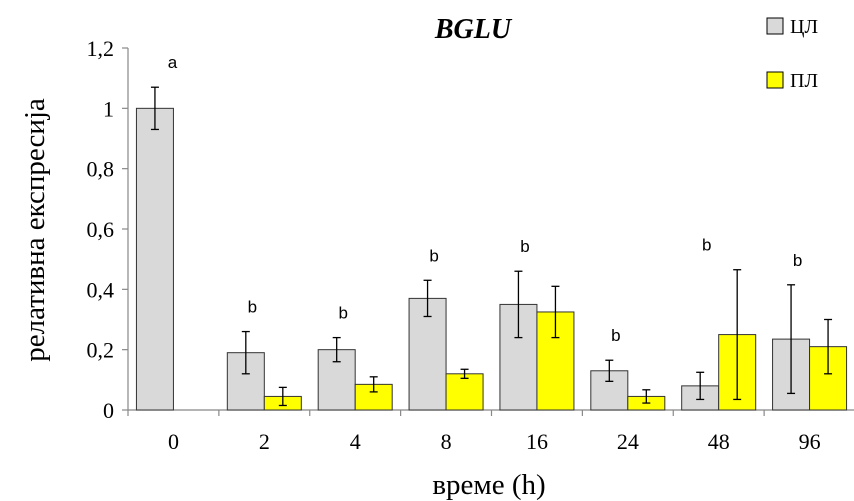 The width and height of the screenshot is (854, 501). I want to click on y-tick-label: 0,2, so click(101, 350).